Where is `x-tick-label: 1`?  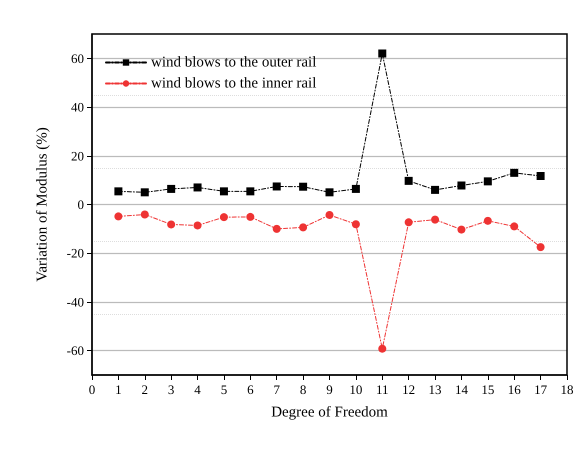 x-tick-label: 1 is located at coordinates (118, 389).